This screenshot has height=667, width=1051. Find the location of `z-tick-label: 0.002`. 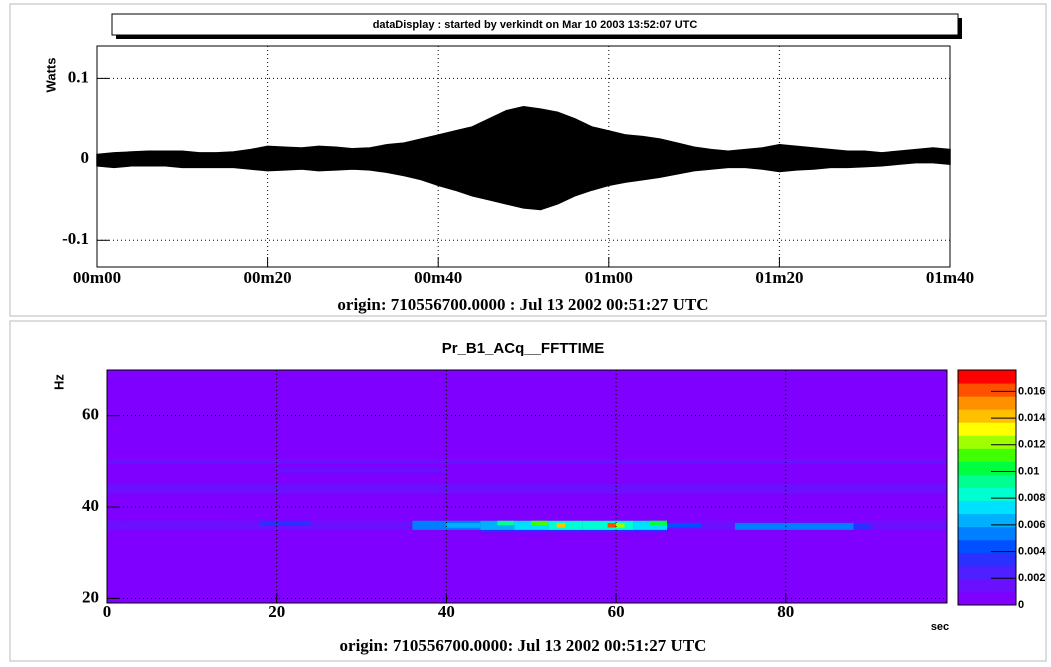

z-tick-label: 0.002 is located at coordinates (1032, 578).